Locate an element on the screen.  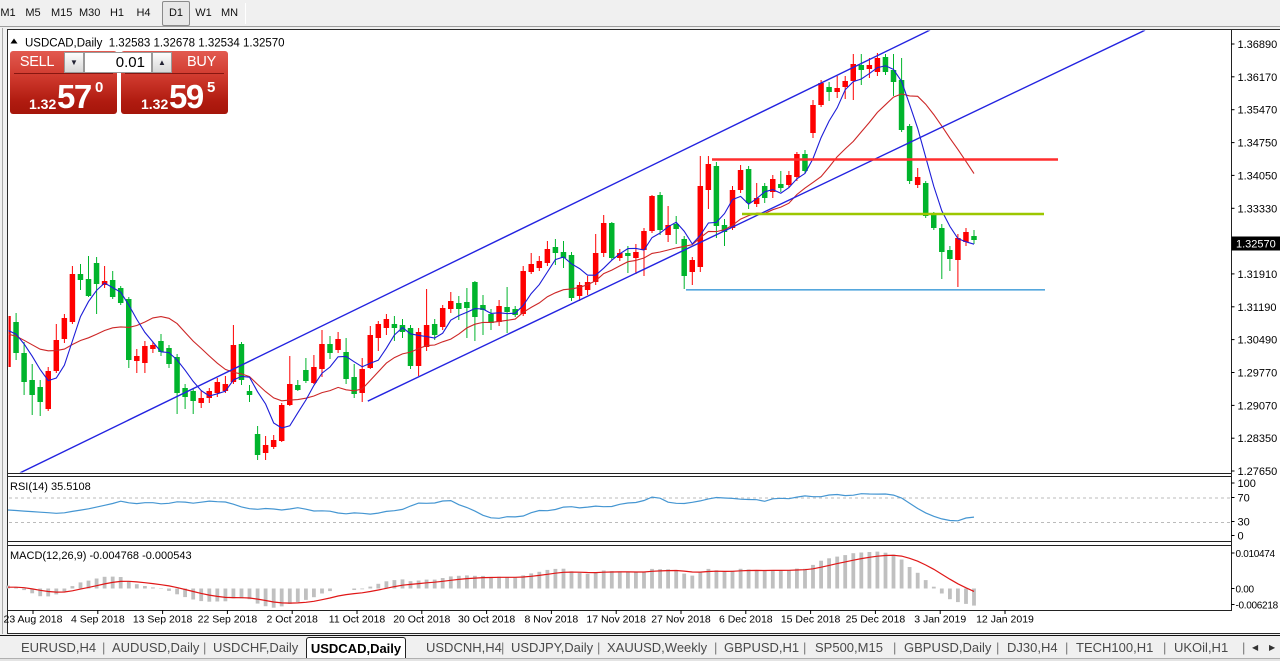
svg-text: 1.36890 is located at coordinates (1258, 45).